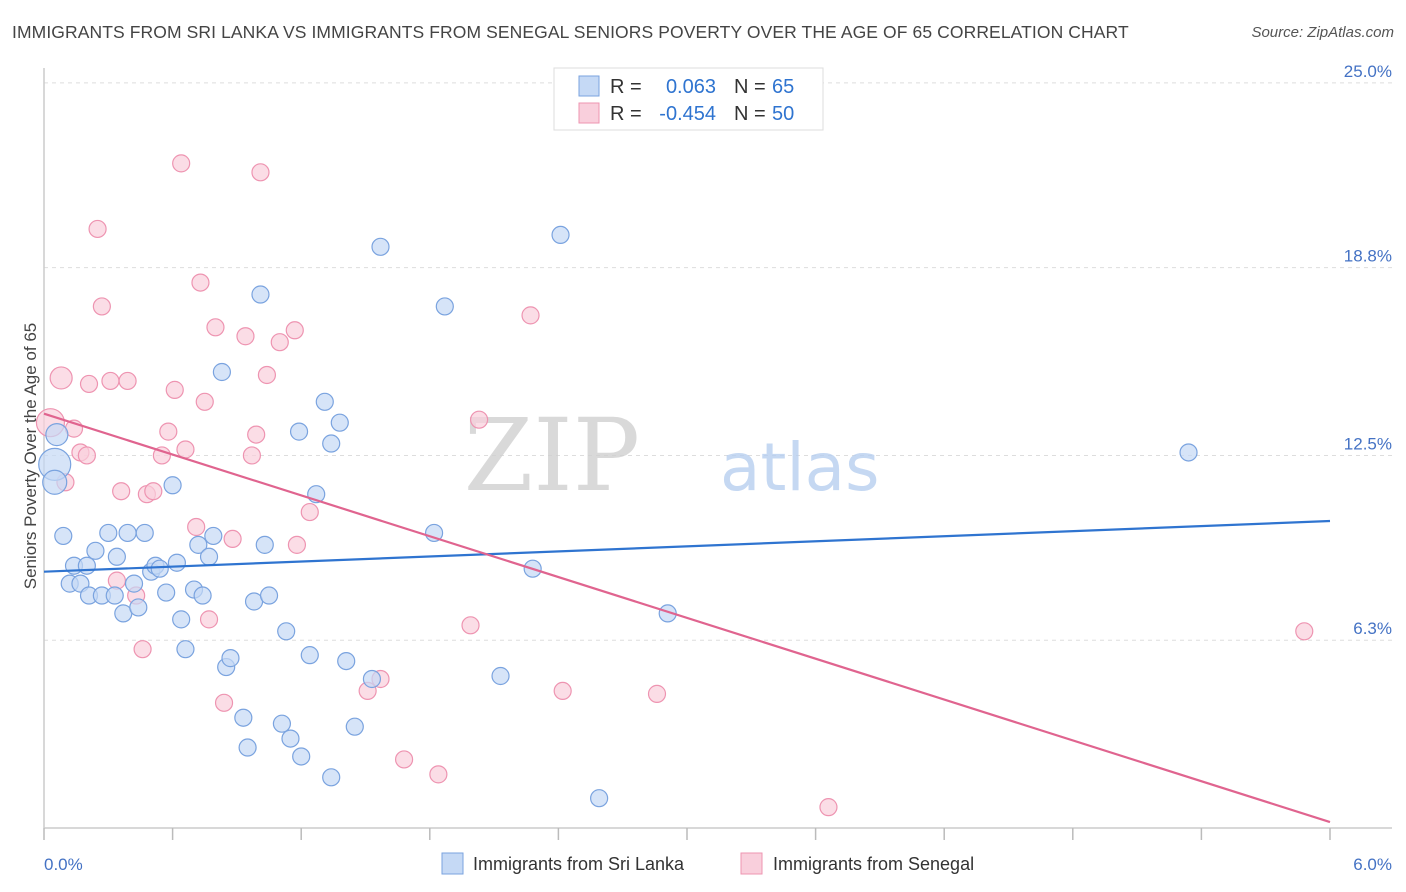 This screenshot has width=1406, height=892. Describe the element at coordinates (63, 864) in the screenshot. I see `x-tick-label-min: 0.0%` at that location.